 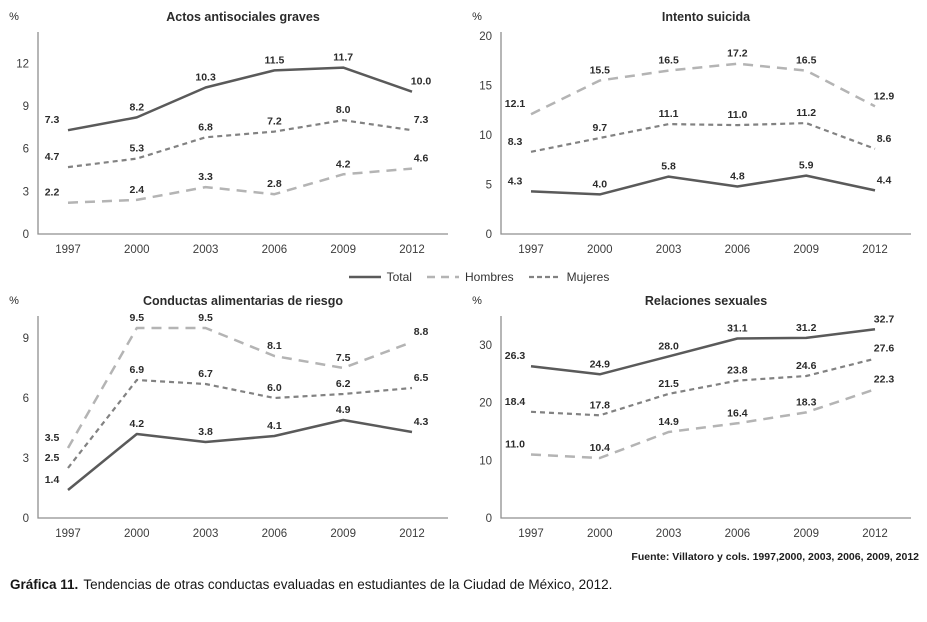 I want to click on data-point-label: 31.1, so click(x=737, y=329).